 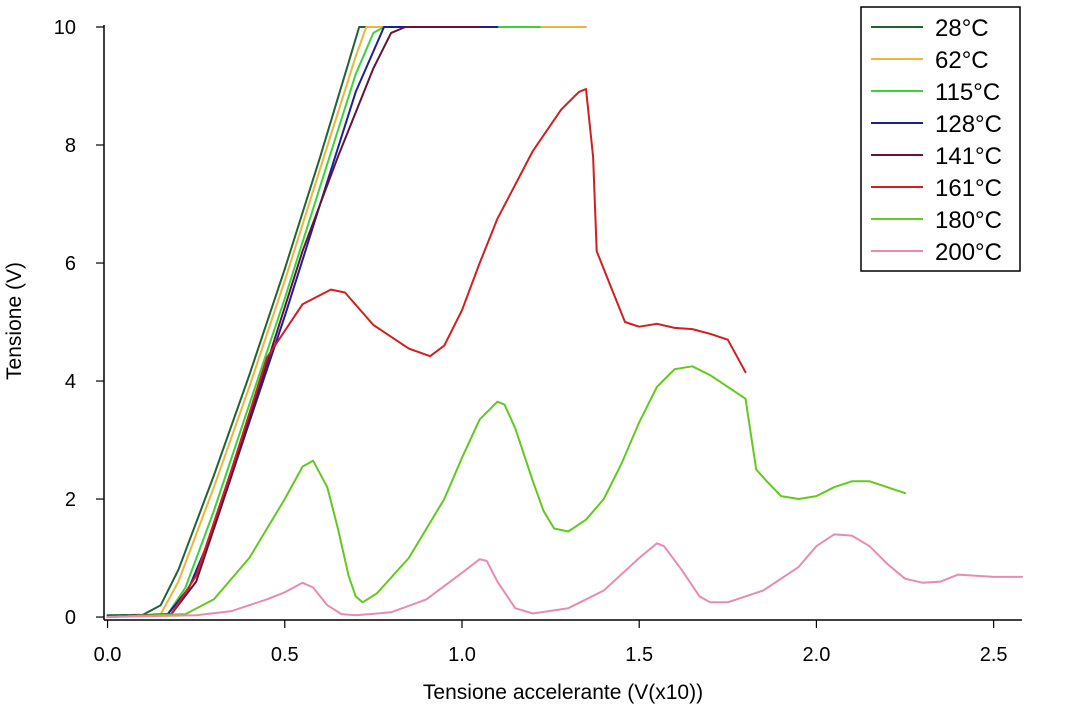 What do you see at coordinates (70, 382) in the screenshot?
I see `y-tick-label: 4` at bounding box center [70, 382].